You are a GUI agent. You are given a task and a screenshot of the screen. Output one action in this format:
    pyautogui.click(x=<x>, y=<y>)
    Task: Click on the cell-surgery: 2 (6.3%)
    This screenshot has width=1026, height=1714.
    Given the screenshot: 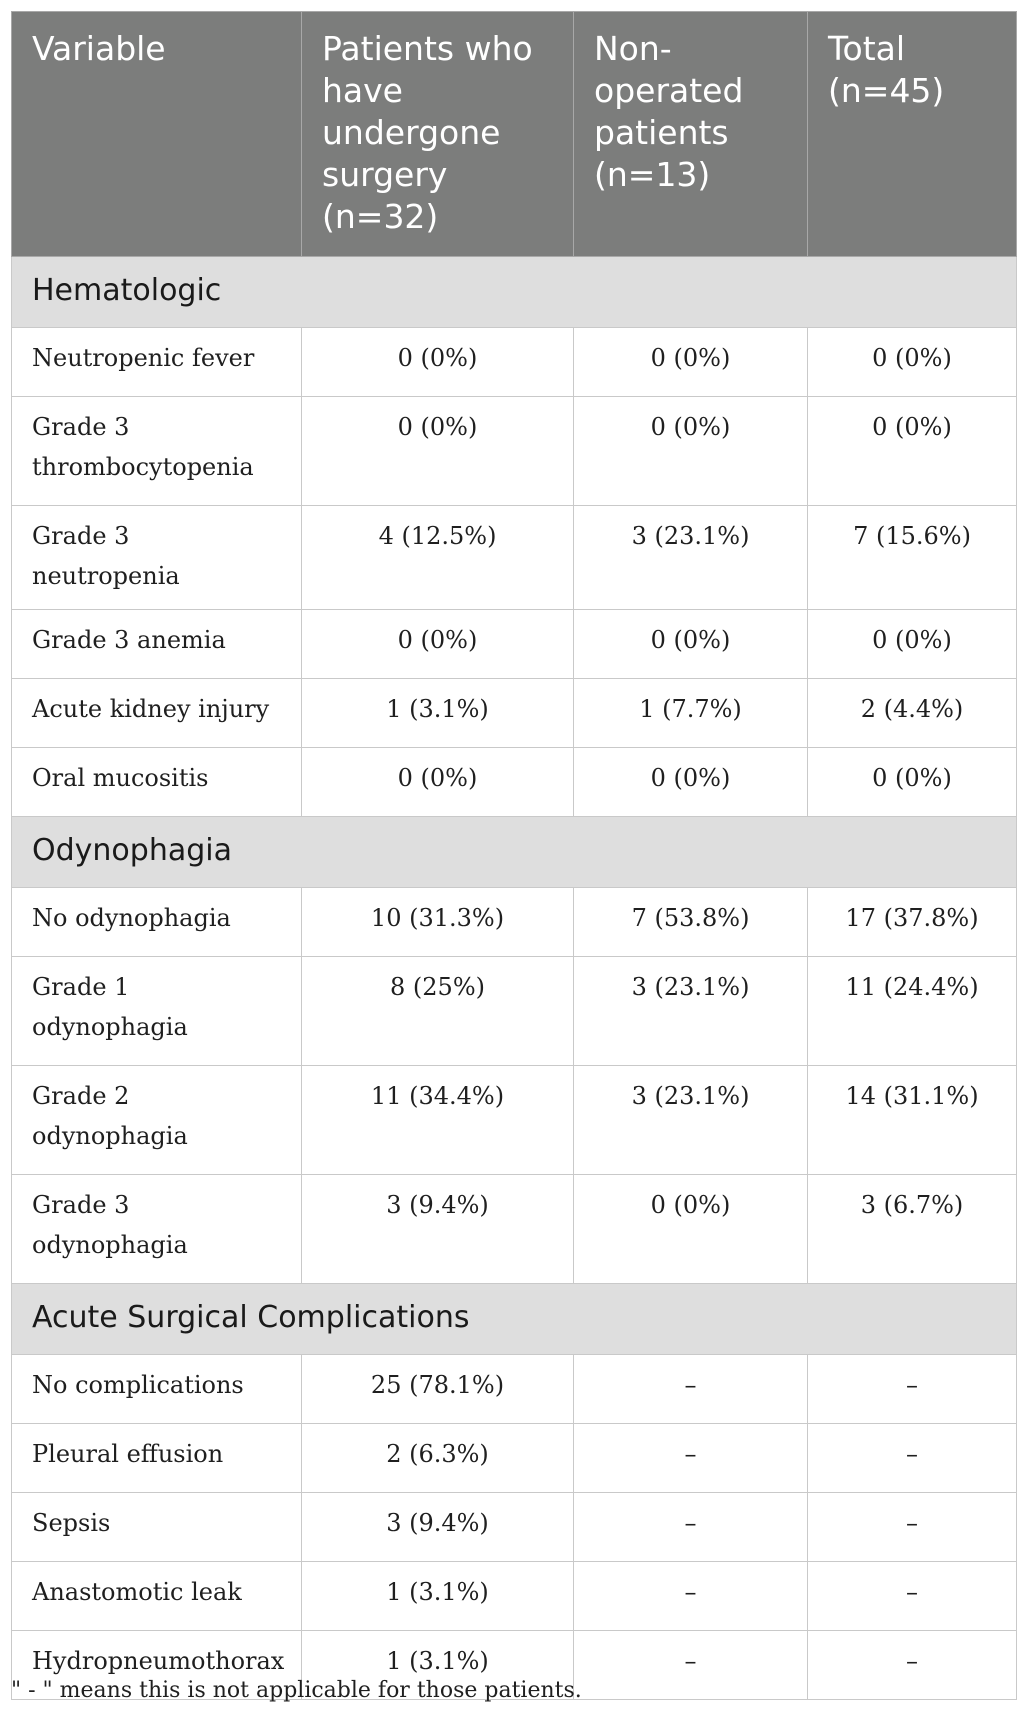 What is the action you would take?
    pyautogui.click(x=437, y=1458)
    